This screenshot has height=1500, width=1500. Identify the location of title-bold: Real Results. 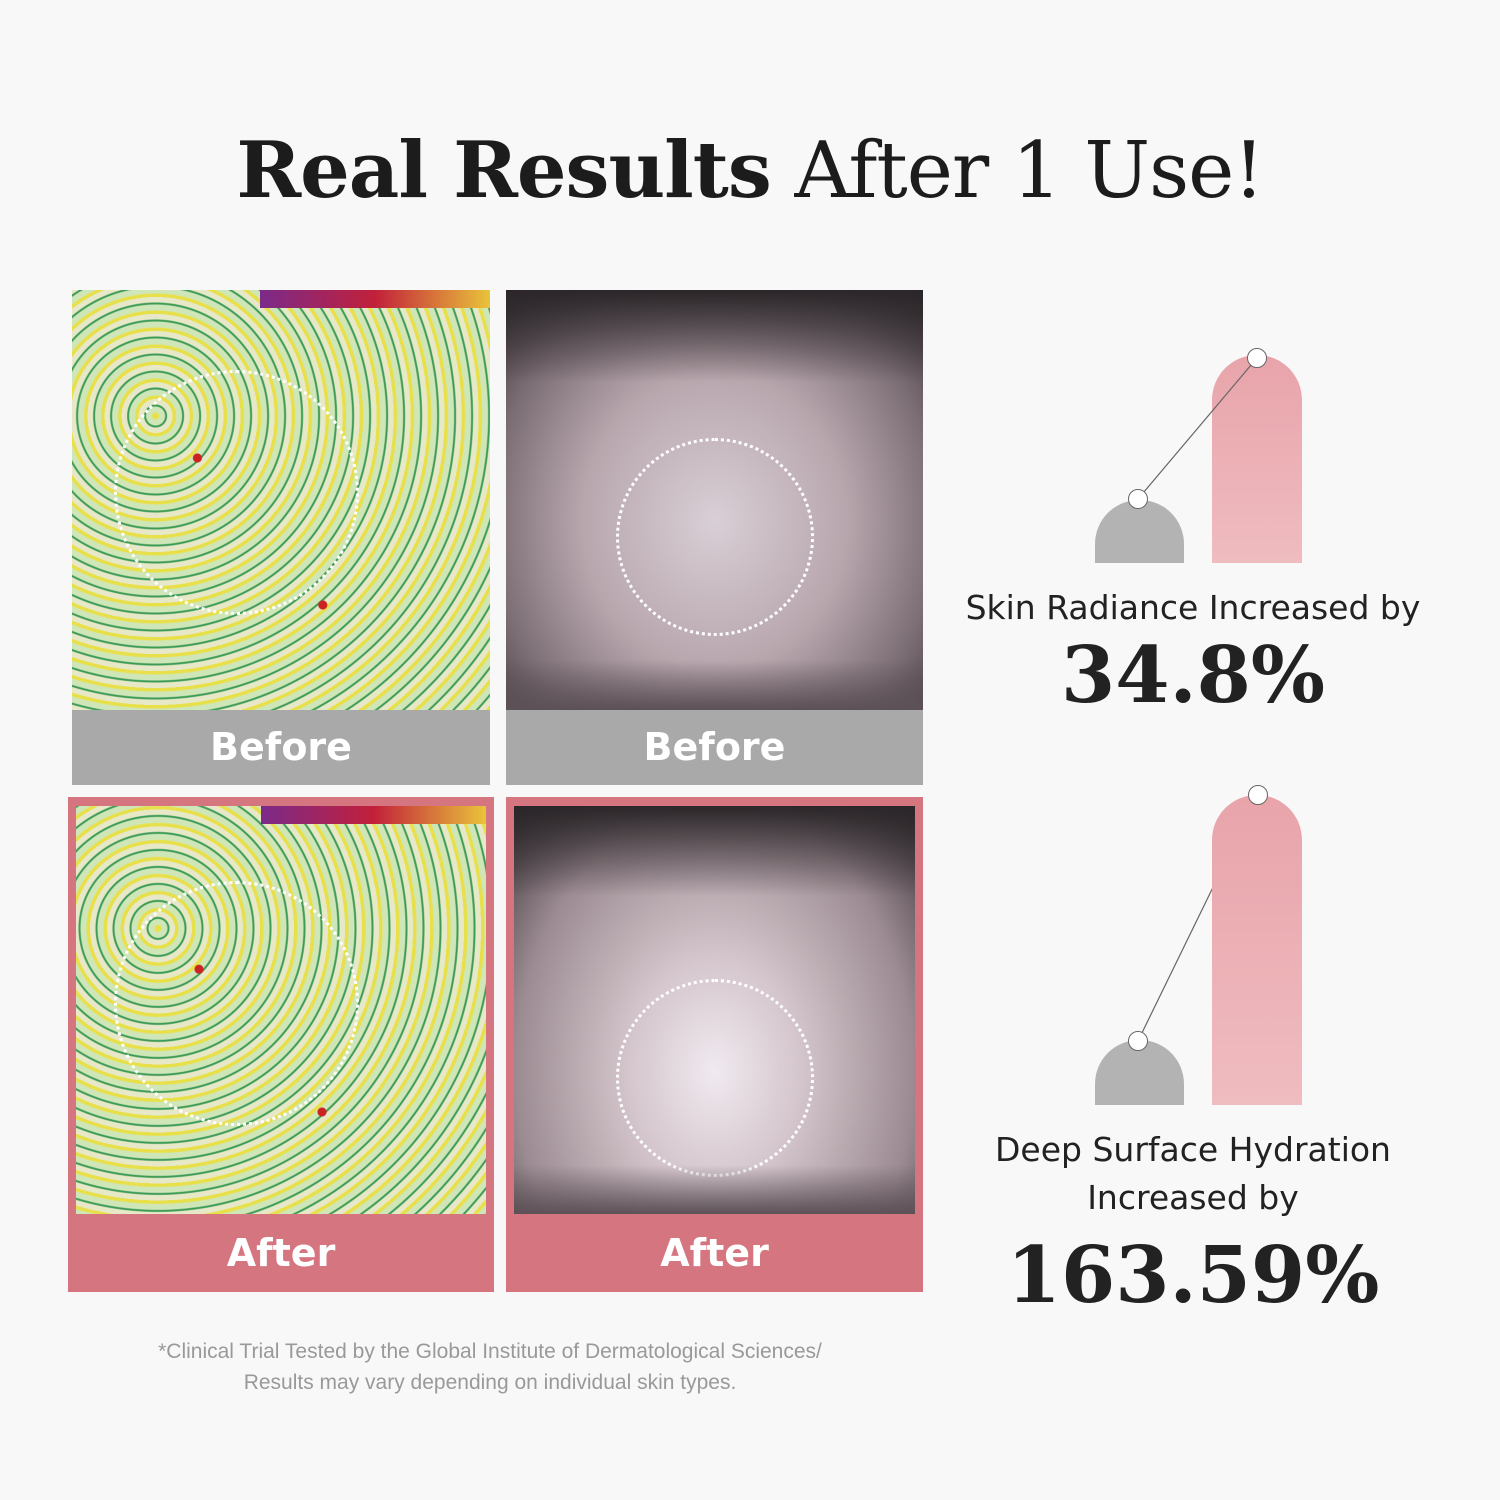
(503, 170).